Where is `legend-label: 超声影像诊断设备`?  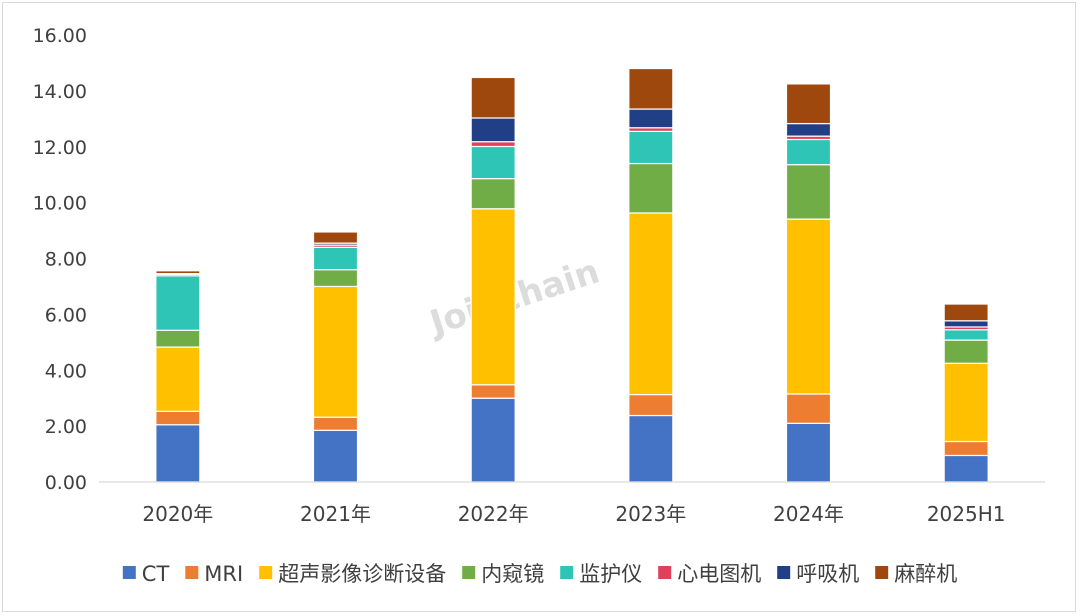 legend-label: 超声影像诊断设备 is located at coordinates (362, 574).